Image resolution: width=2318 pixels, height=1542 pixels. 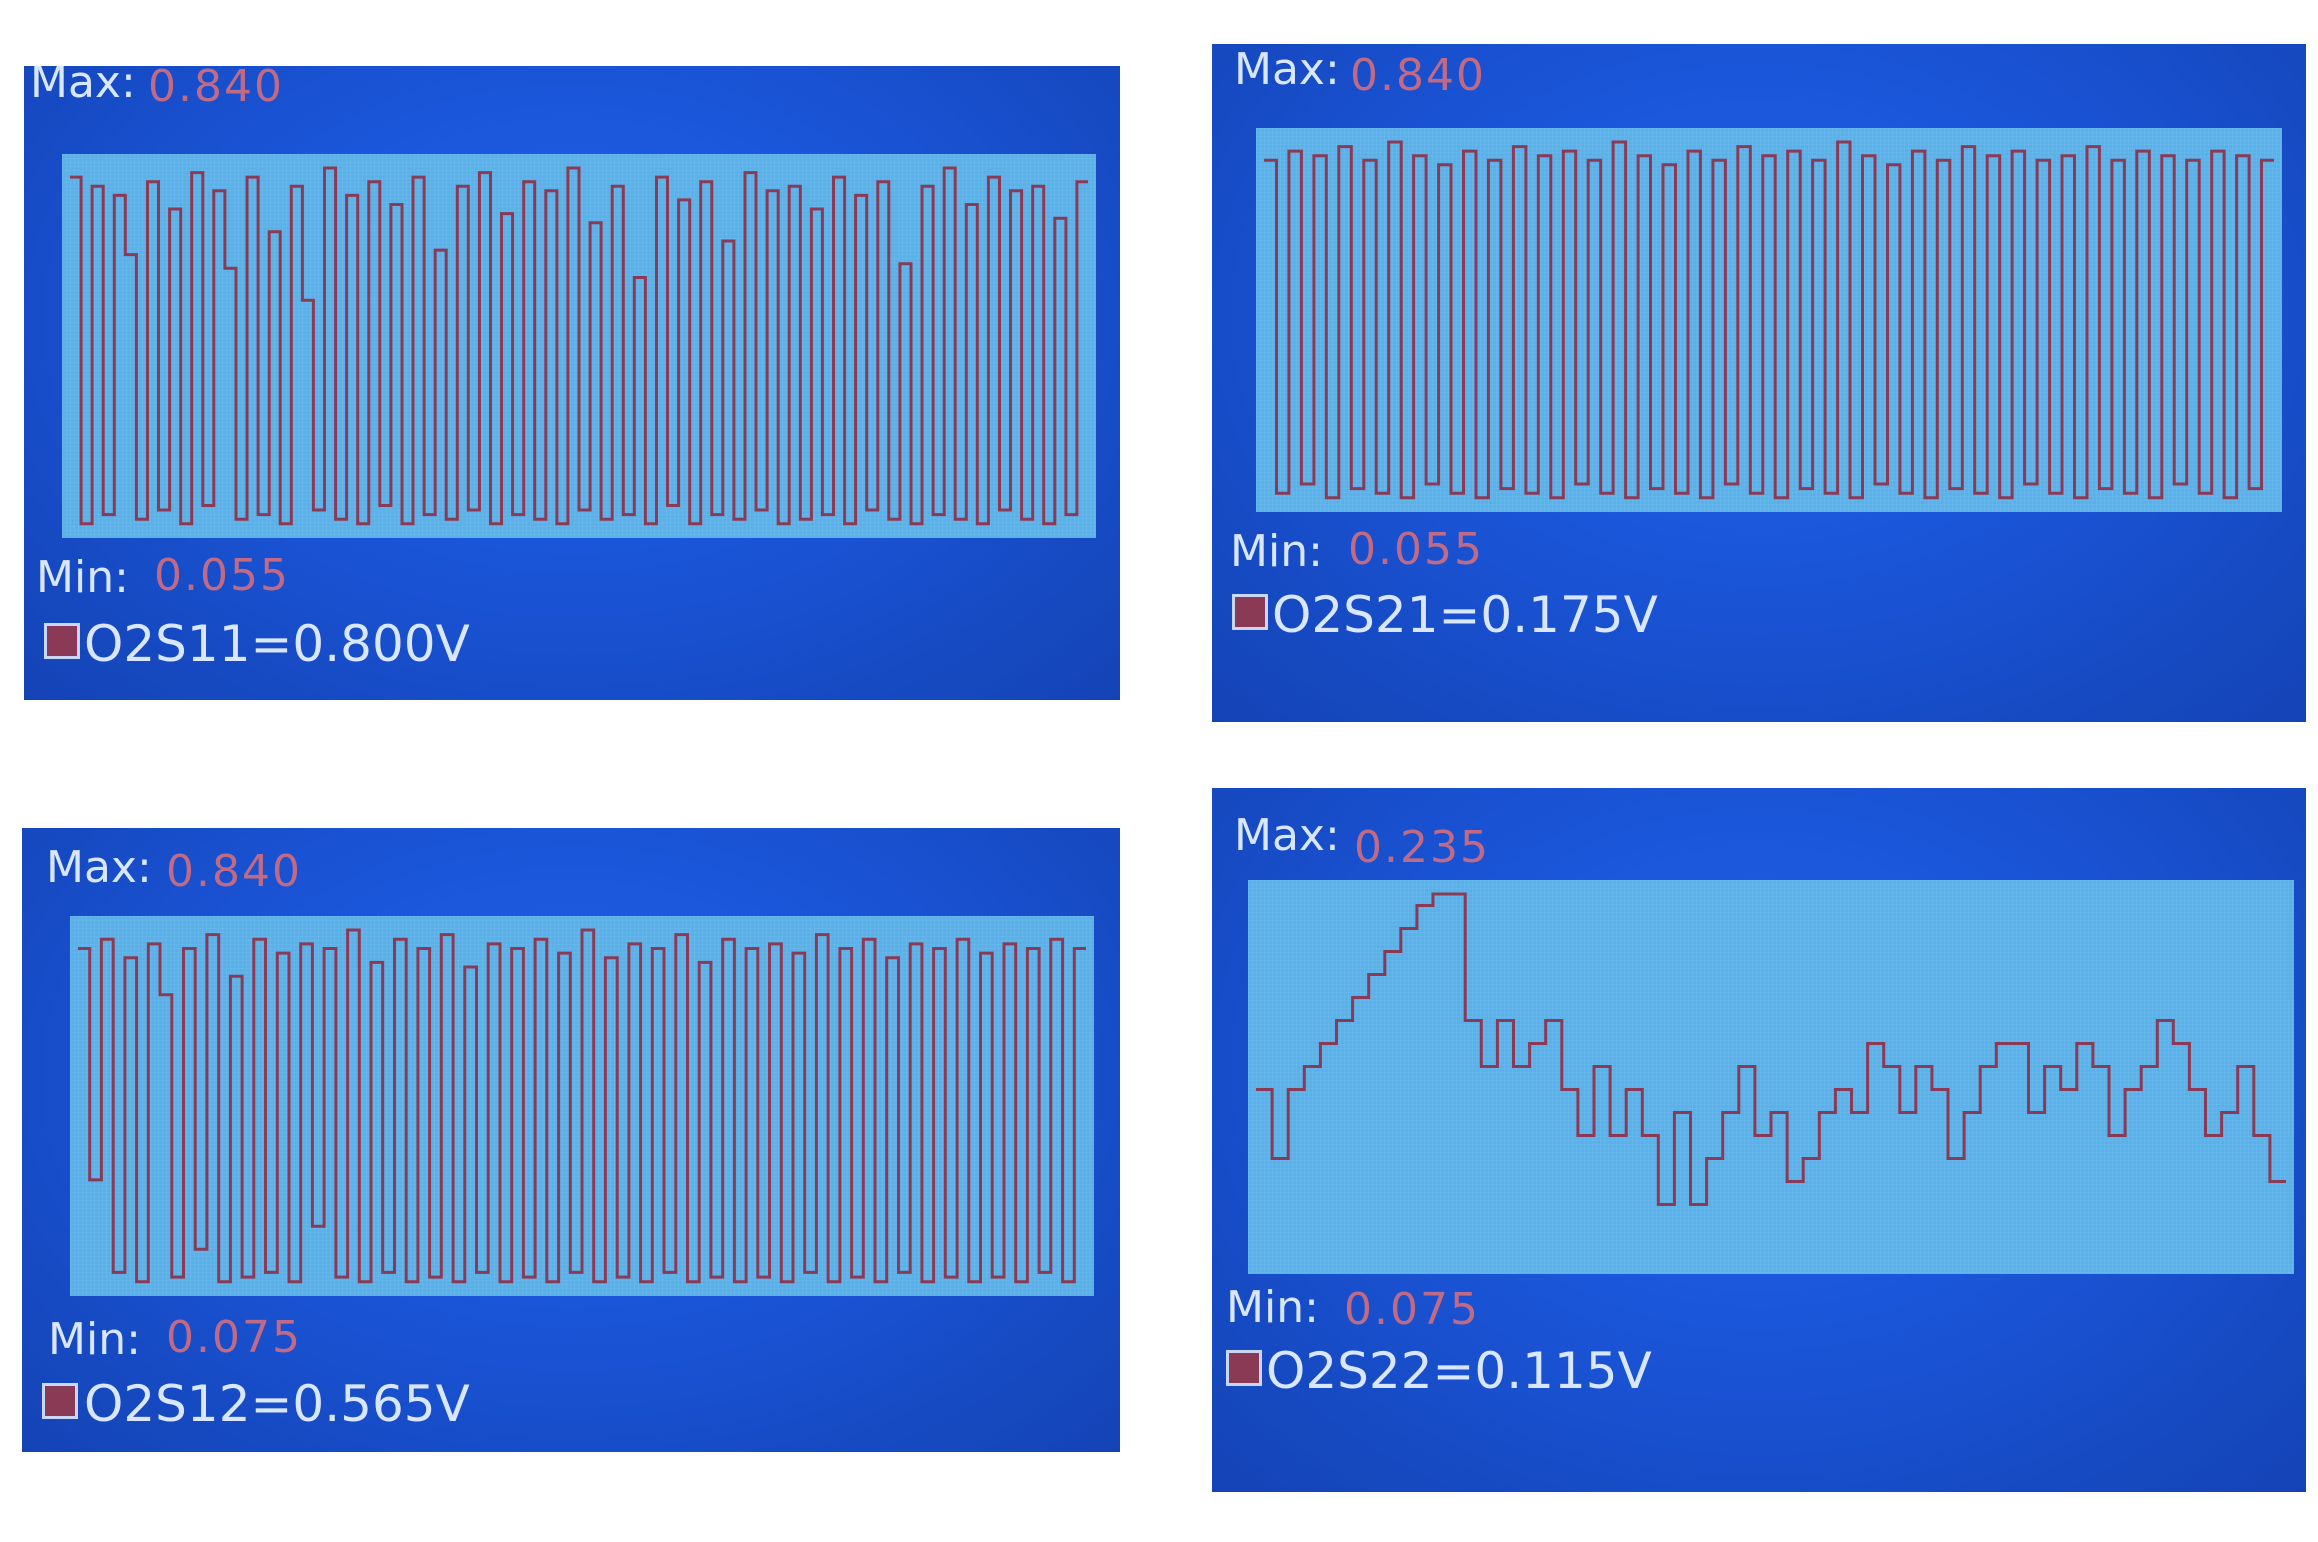 I want to click on series-line-o2s12, so click(x=582, y=1106).